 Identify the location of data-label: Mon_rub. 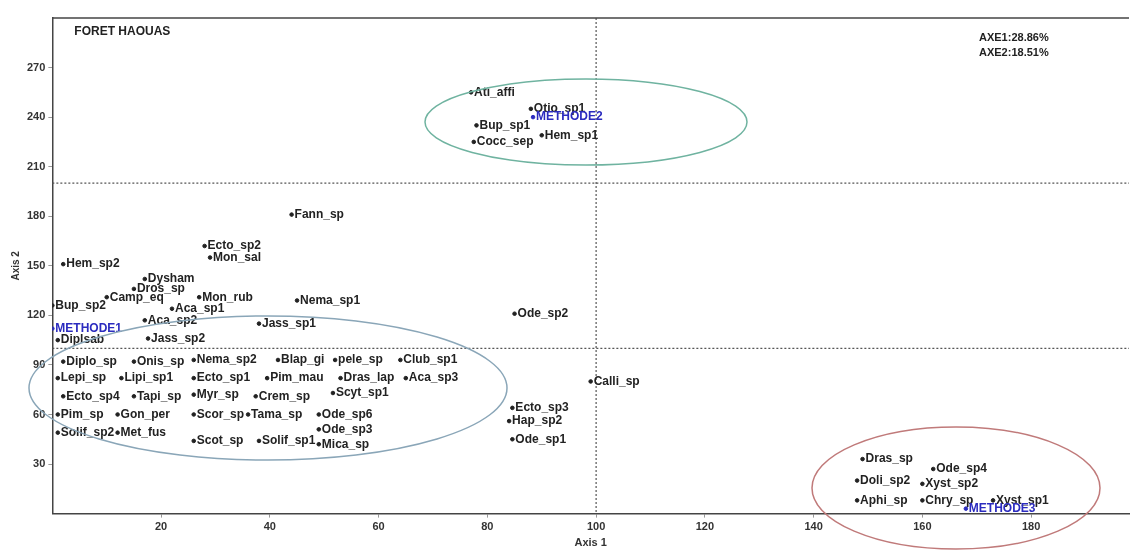
(227, 296).